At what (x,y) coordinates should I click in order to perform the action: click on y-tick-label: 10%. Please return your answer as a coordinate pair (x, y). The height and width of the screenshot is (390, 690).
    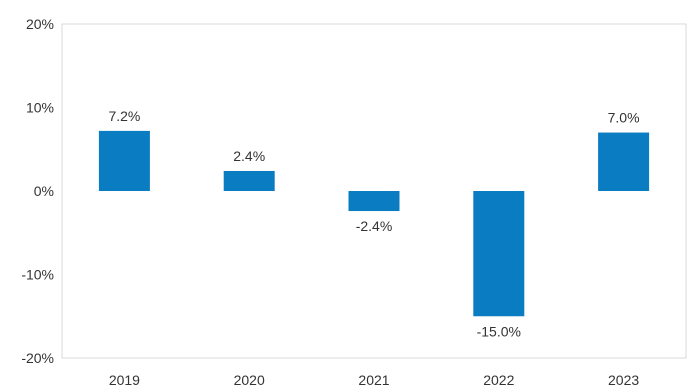
    Looking at the image, I should click on (40, 108).